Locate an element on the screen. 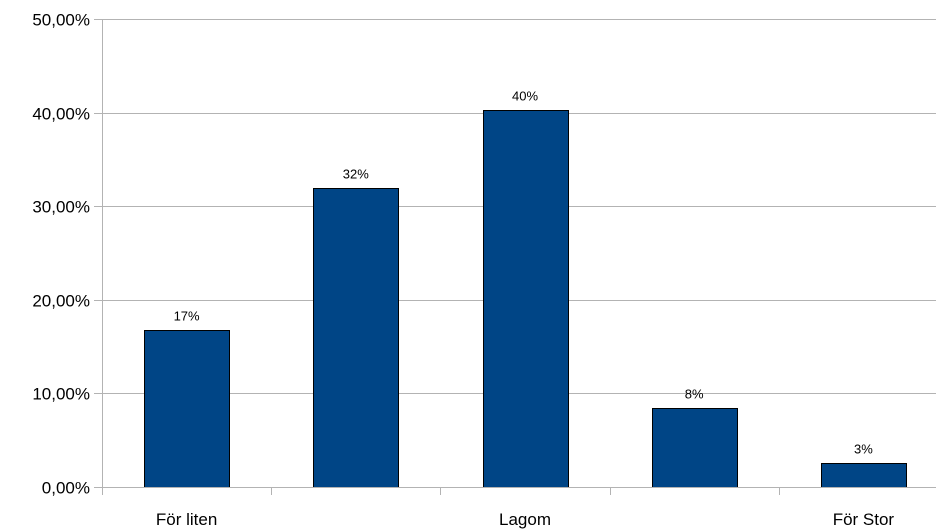 This screenshot has width=936, height=531. y-tick-label: 0,00% is located at coordinates (66, 488).